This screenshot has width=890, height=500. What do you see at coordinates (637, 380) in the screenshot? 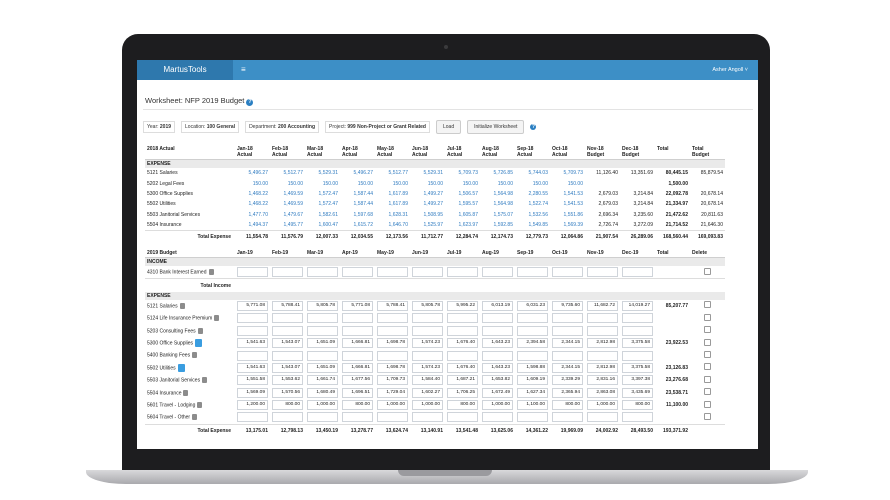
I see `amount-input: 3,397.38` at bounding box center [637, 380].